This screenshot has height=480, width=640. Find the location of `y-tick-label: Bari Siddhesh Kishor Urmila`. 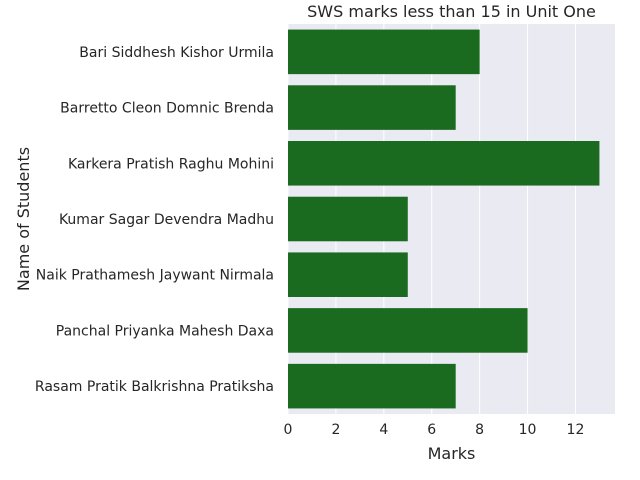

y-tick-label: Bari Siddhesh Kishor Urmila is located at coordinates (176, 53).